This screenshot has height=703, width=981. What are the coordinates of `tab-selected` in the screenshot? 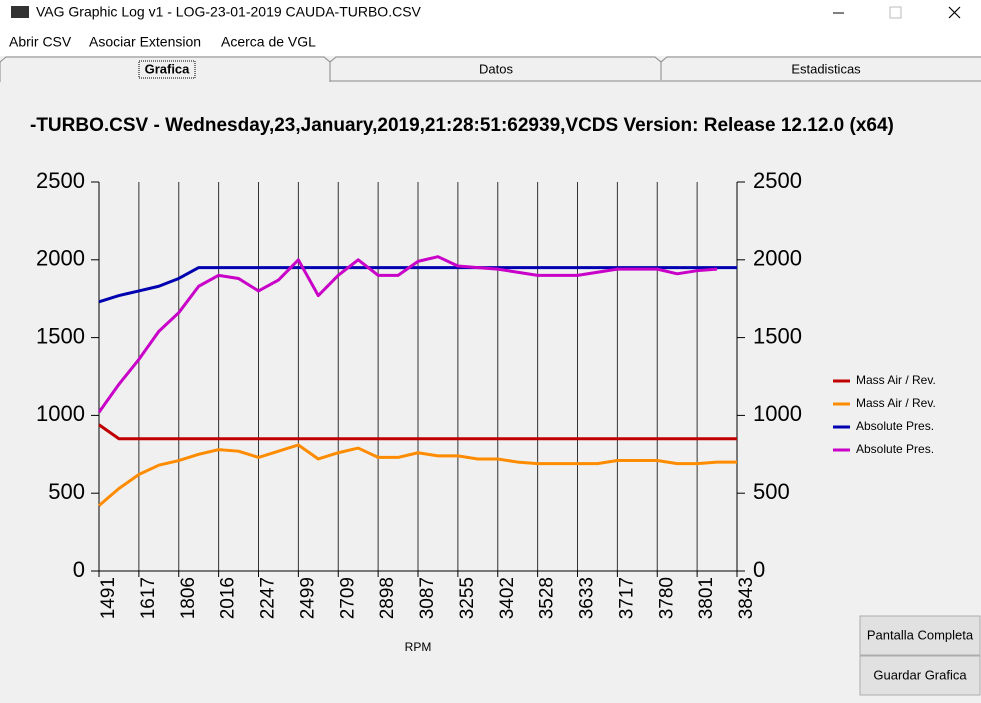 It's located at (165, 69).